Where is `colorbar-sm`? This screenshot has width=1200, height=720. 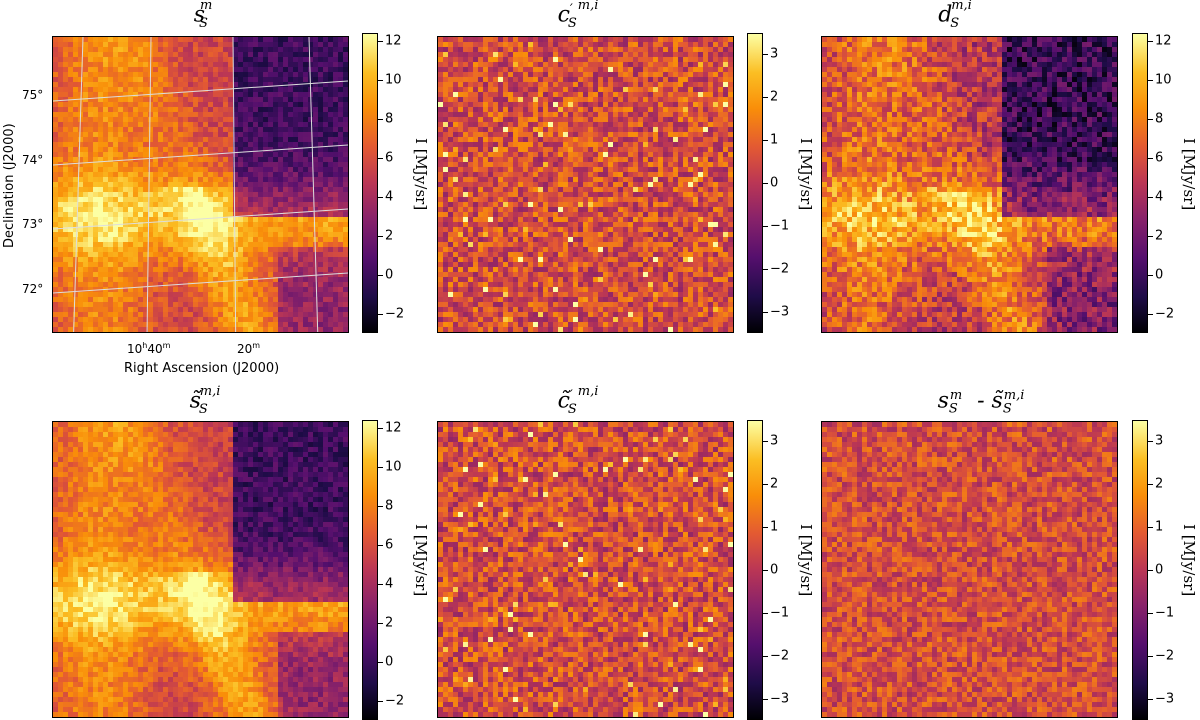 colorbar-sm is located at coordinates (370, 183).